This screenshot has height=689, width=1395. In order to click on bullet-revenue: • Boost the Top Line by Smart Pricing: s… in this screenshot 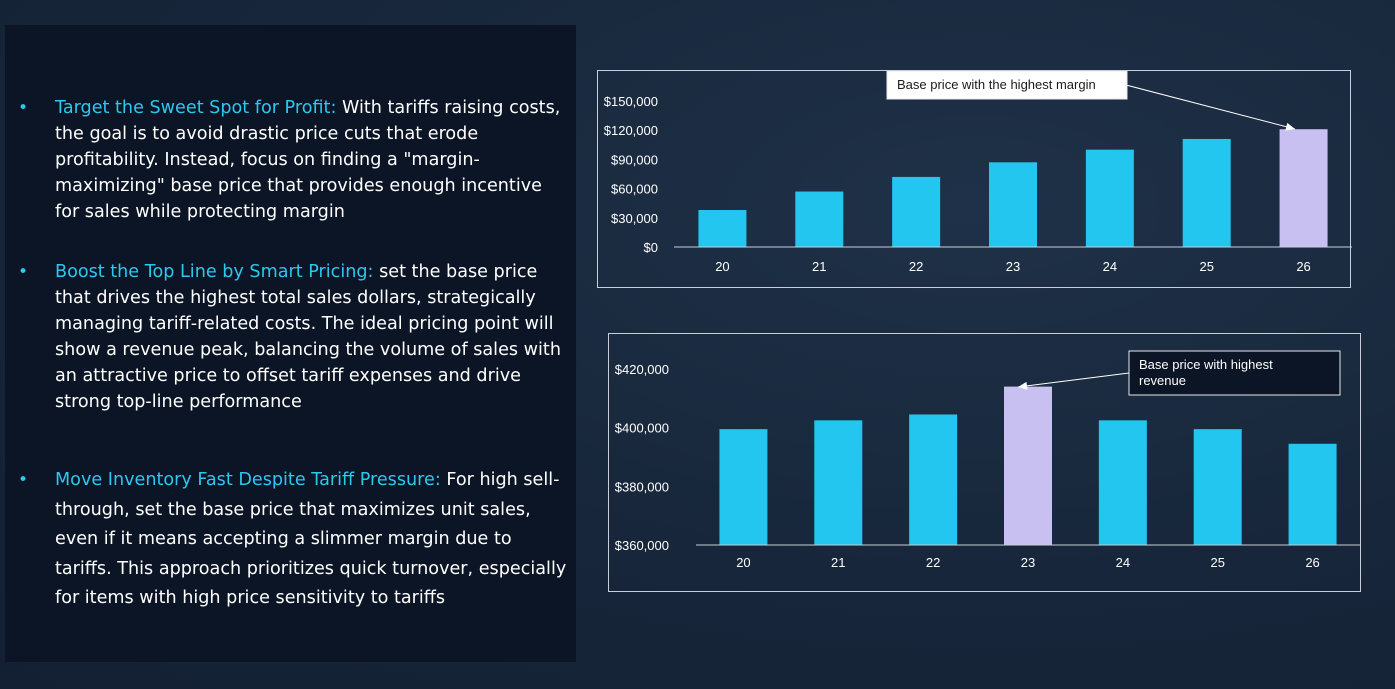, I will do `click(294, 337)`.